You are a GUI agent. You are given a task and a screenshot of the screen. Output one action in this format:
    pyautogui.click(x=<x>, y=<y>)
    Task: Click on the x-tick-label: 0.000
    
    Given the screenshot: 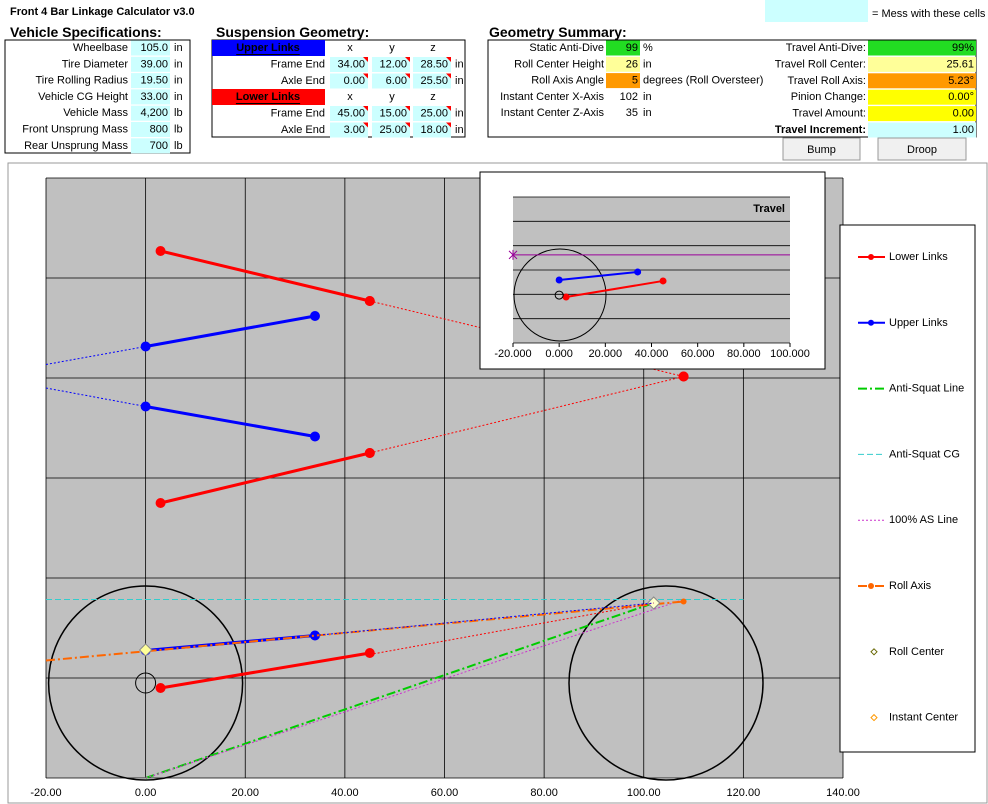 What is the action you would take?
    pyautogui.click(x=559, y=354)
    